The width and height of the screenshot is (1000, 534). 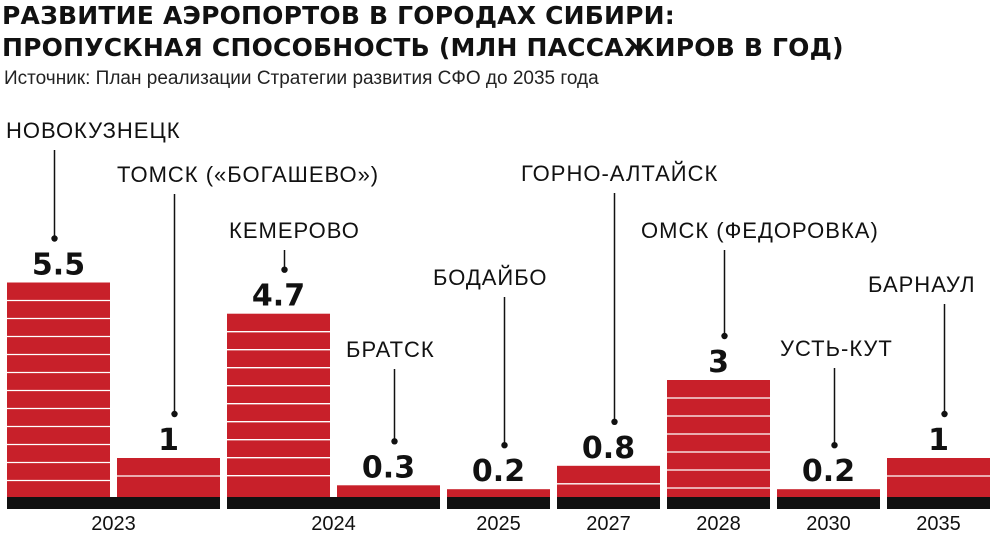 I want to click on category-label: БОДАЙБО, so click(x=490, y=277).